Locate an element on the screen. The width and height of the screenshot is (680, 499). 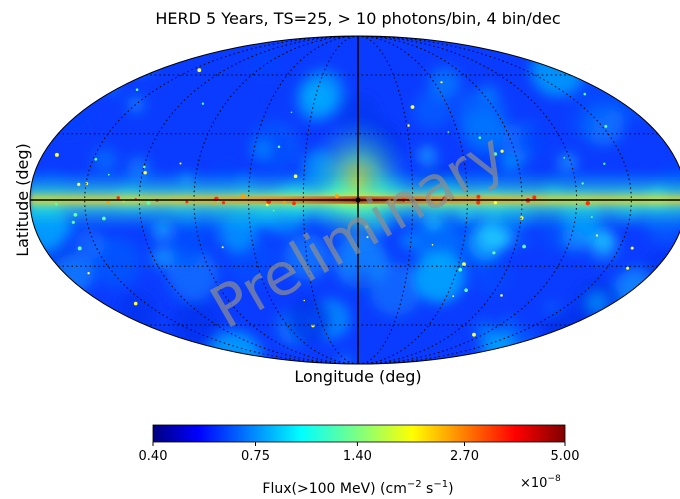
colorbar-tick-label: 0.75 is located at coordinates (255, 456).